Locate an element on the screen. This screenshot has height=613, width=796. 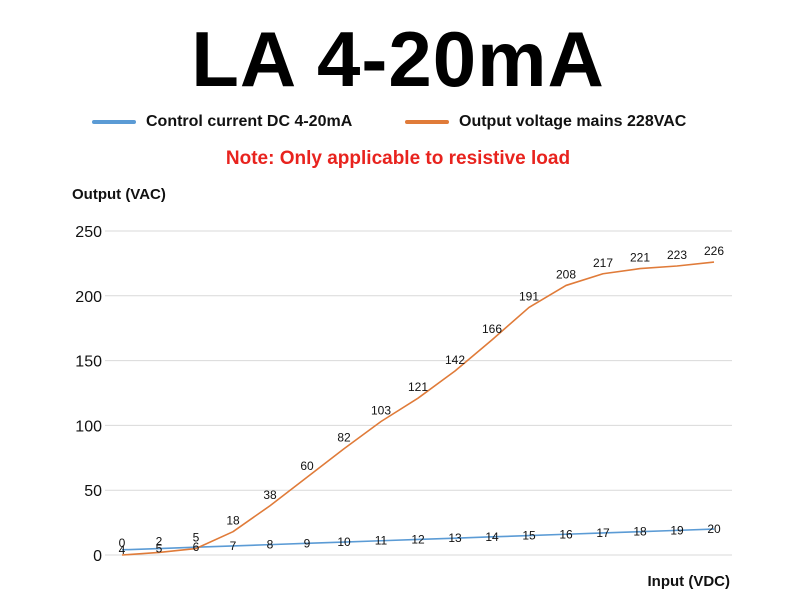
data-label-voltage: 221 is located at coordinates (640, 258).